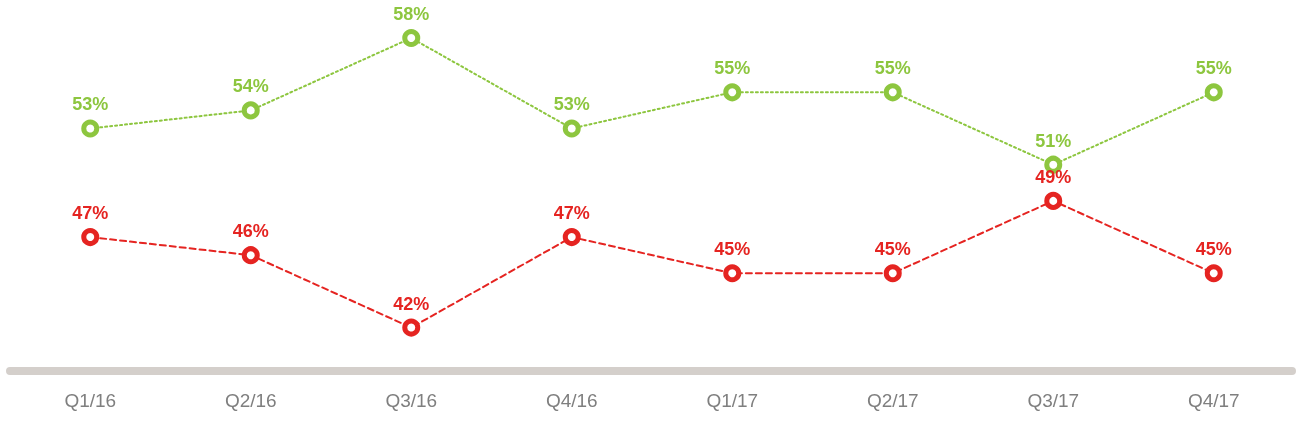 The width and height of the screenshot is (1304, 421). What do you see at coordinates (1213, 400) in the screenshot?
I see `x-tick-label: Q4/17` at bounding box center [1213, 400].